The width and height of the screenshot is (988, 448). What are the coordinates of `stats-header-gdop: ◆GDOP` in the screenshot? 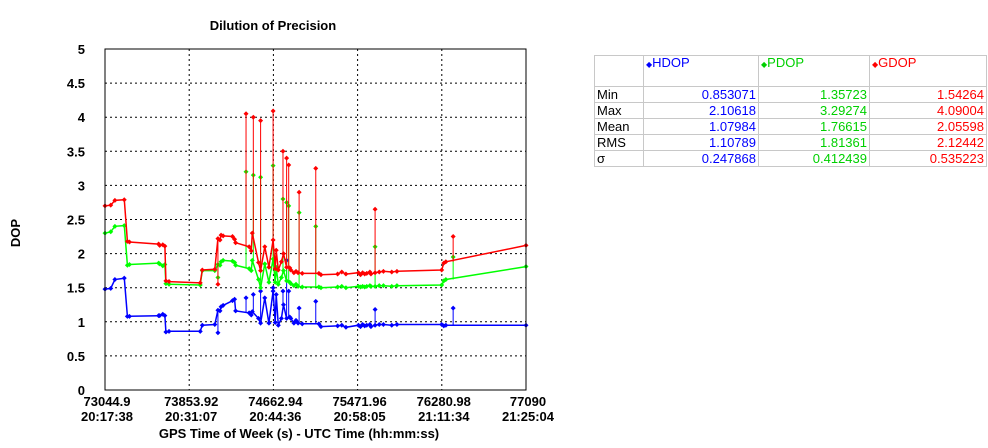 It's located at (928, 71).